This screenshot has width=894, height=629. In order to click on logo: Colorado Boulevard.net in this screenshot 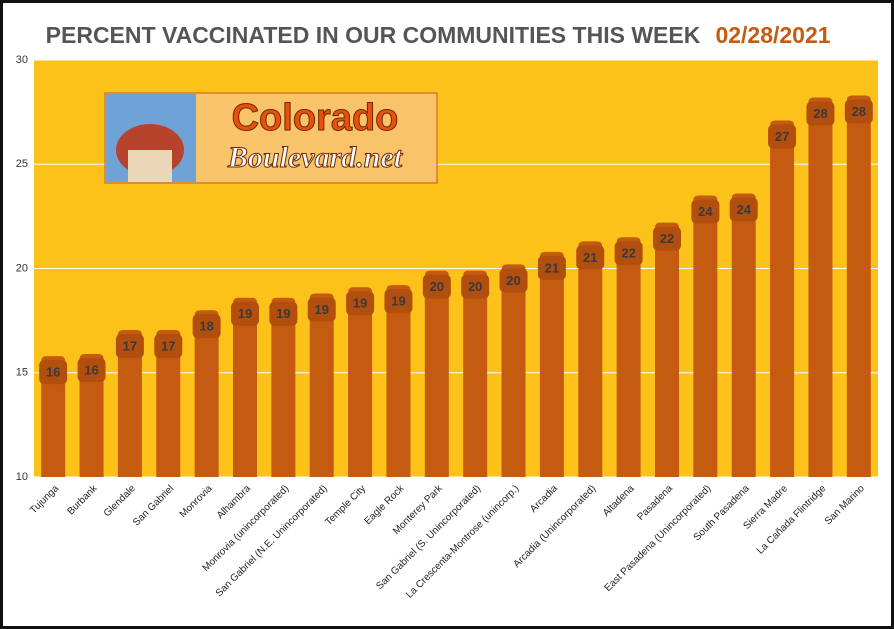, I will do `click(271, 138)`.